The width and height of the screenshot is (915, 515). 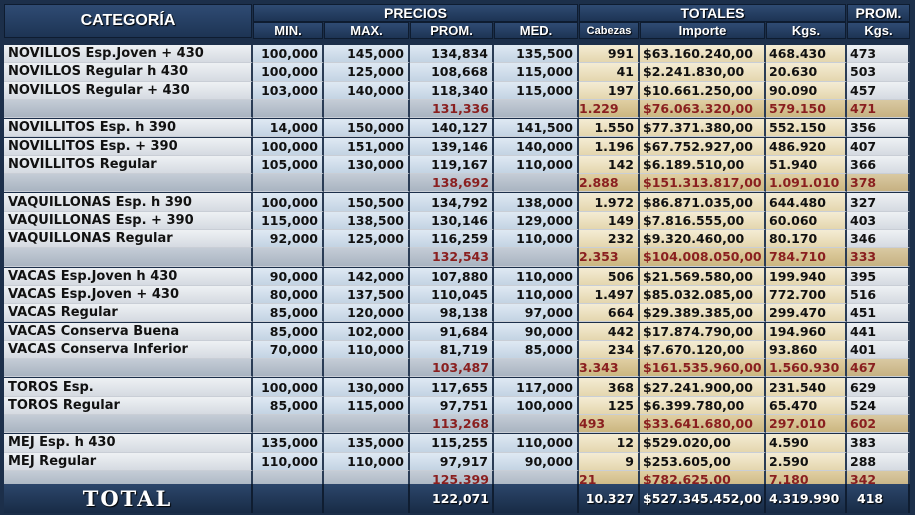 I want to click on subtotal-kgs-cell: 579.150, so click(x=806, y=109).